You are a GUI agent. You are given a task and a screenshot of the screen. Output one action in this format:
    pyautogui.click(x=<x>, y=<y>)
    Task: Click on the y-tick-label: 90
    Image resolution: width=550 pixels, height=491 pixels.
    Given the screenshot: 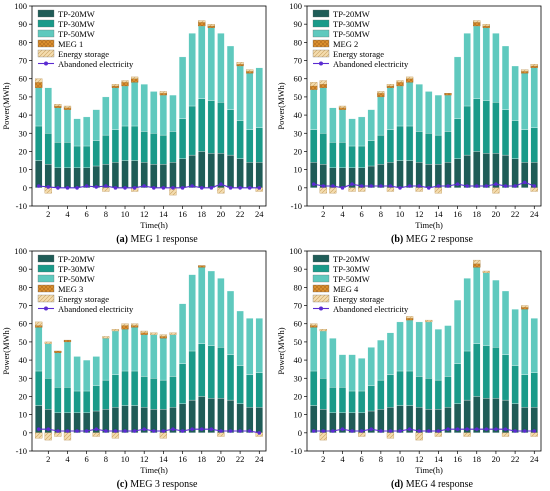 What is the action you would take?
    pyautogui.click(x=23, y=269)
    